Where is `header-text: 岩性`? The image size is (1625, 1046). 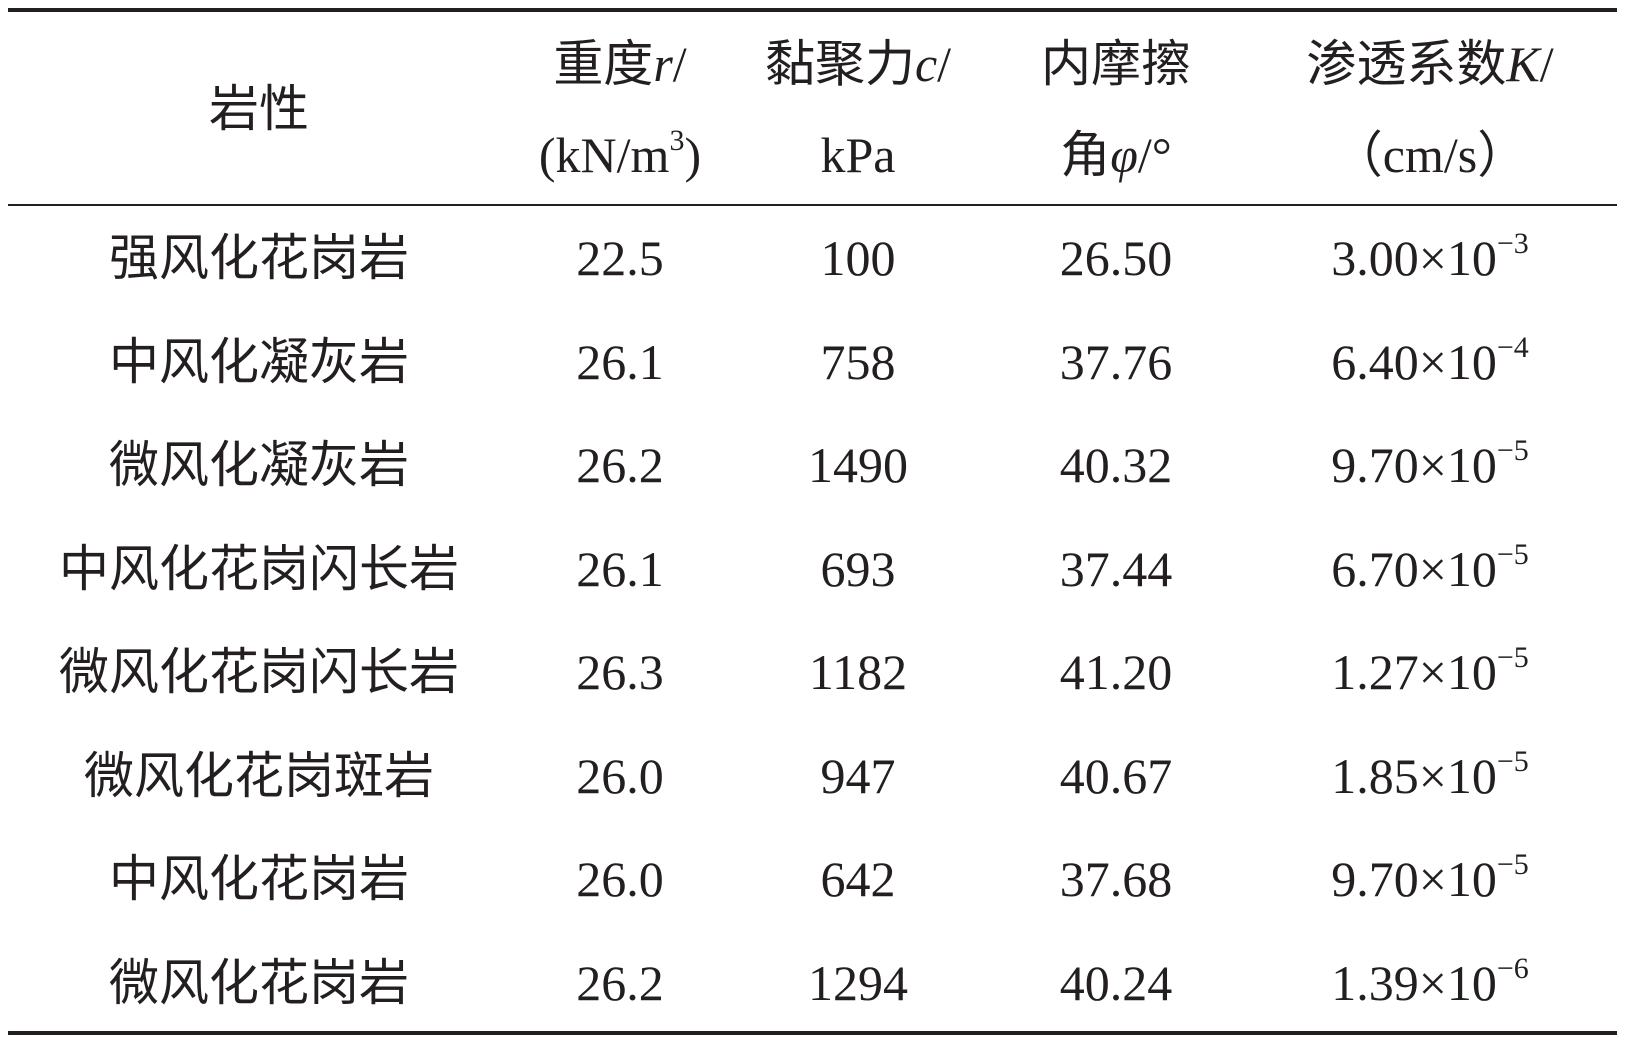
header-text: 岩性 is located at coordinates (259, 109).